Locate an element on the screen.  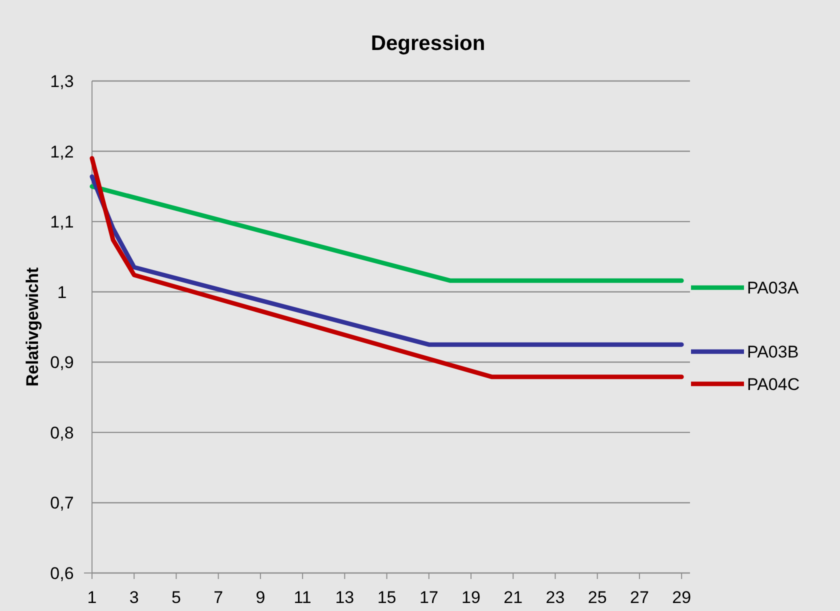
x-tick-label: 13 is located at coordinates (344, 597).